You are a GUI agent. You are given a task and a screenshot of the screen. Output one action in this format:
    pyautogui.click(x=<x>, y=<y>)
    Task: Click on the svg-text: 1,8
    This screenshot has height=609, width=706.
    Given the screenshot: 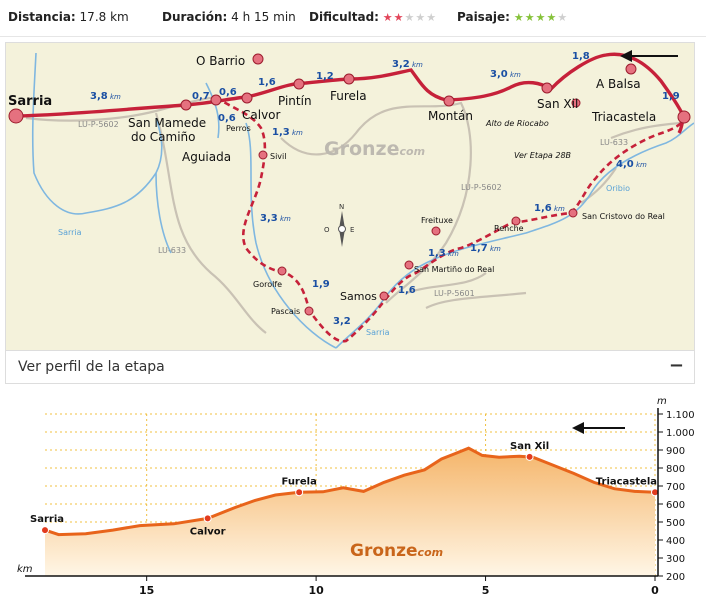 What is the action you would take?
    pyautogui.click(x=581, y=56)
    